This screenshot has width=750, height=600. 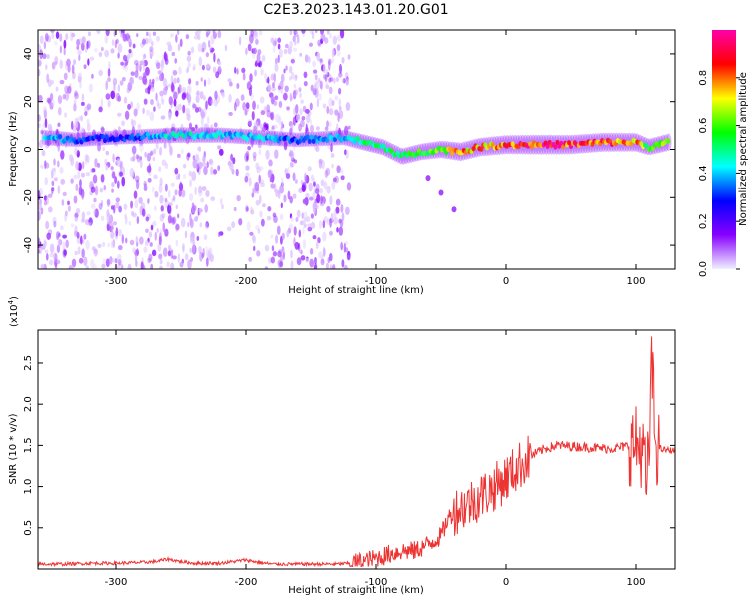 What do you see at coordinates (14, 315) in the screenshot?
I see `snr-y-multiplier-base: (x10` at bounding box center [14, 315].